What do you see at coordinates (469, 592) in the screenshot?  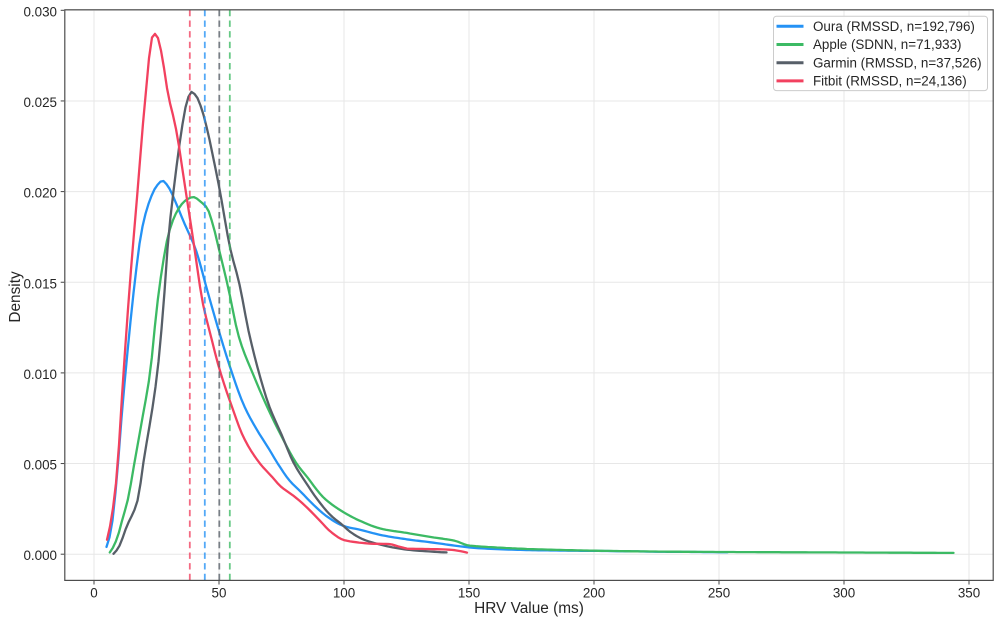 I see `svg-text: 150` at bounding box center [469, 592].